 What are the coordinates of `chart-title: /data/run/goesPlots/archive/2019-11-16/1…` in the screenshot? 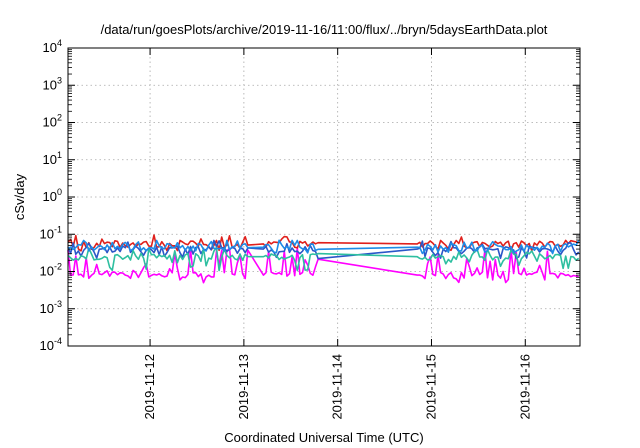 It's located at (324, 29).